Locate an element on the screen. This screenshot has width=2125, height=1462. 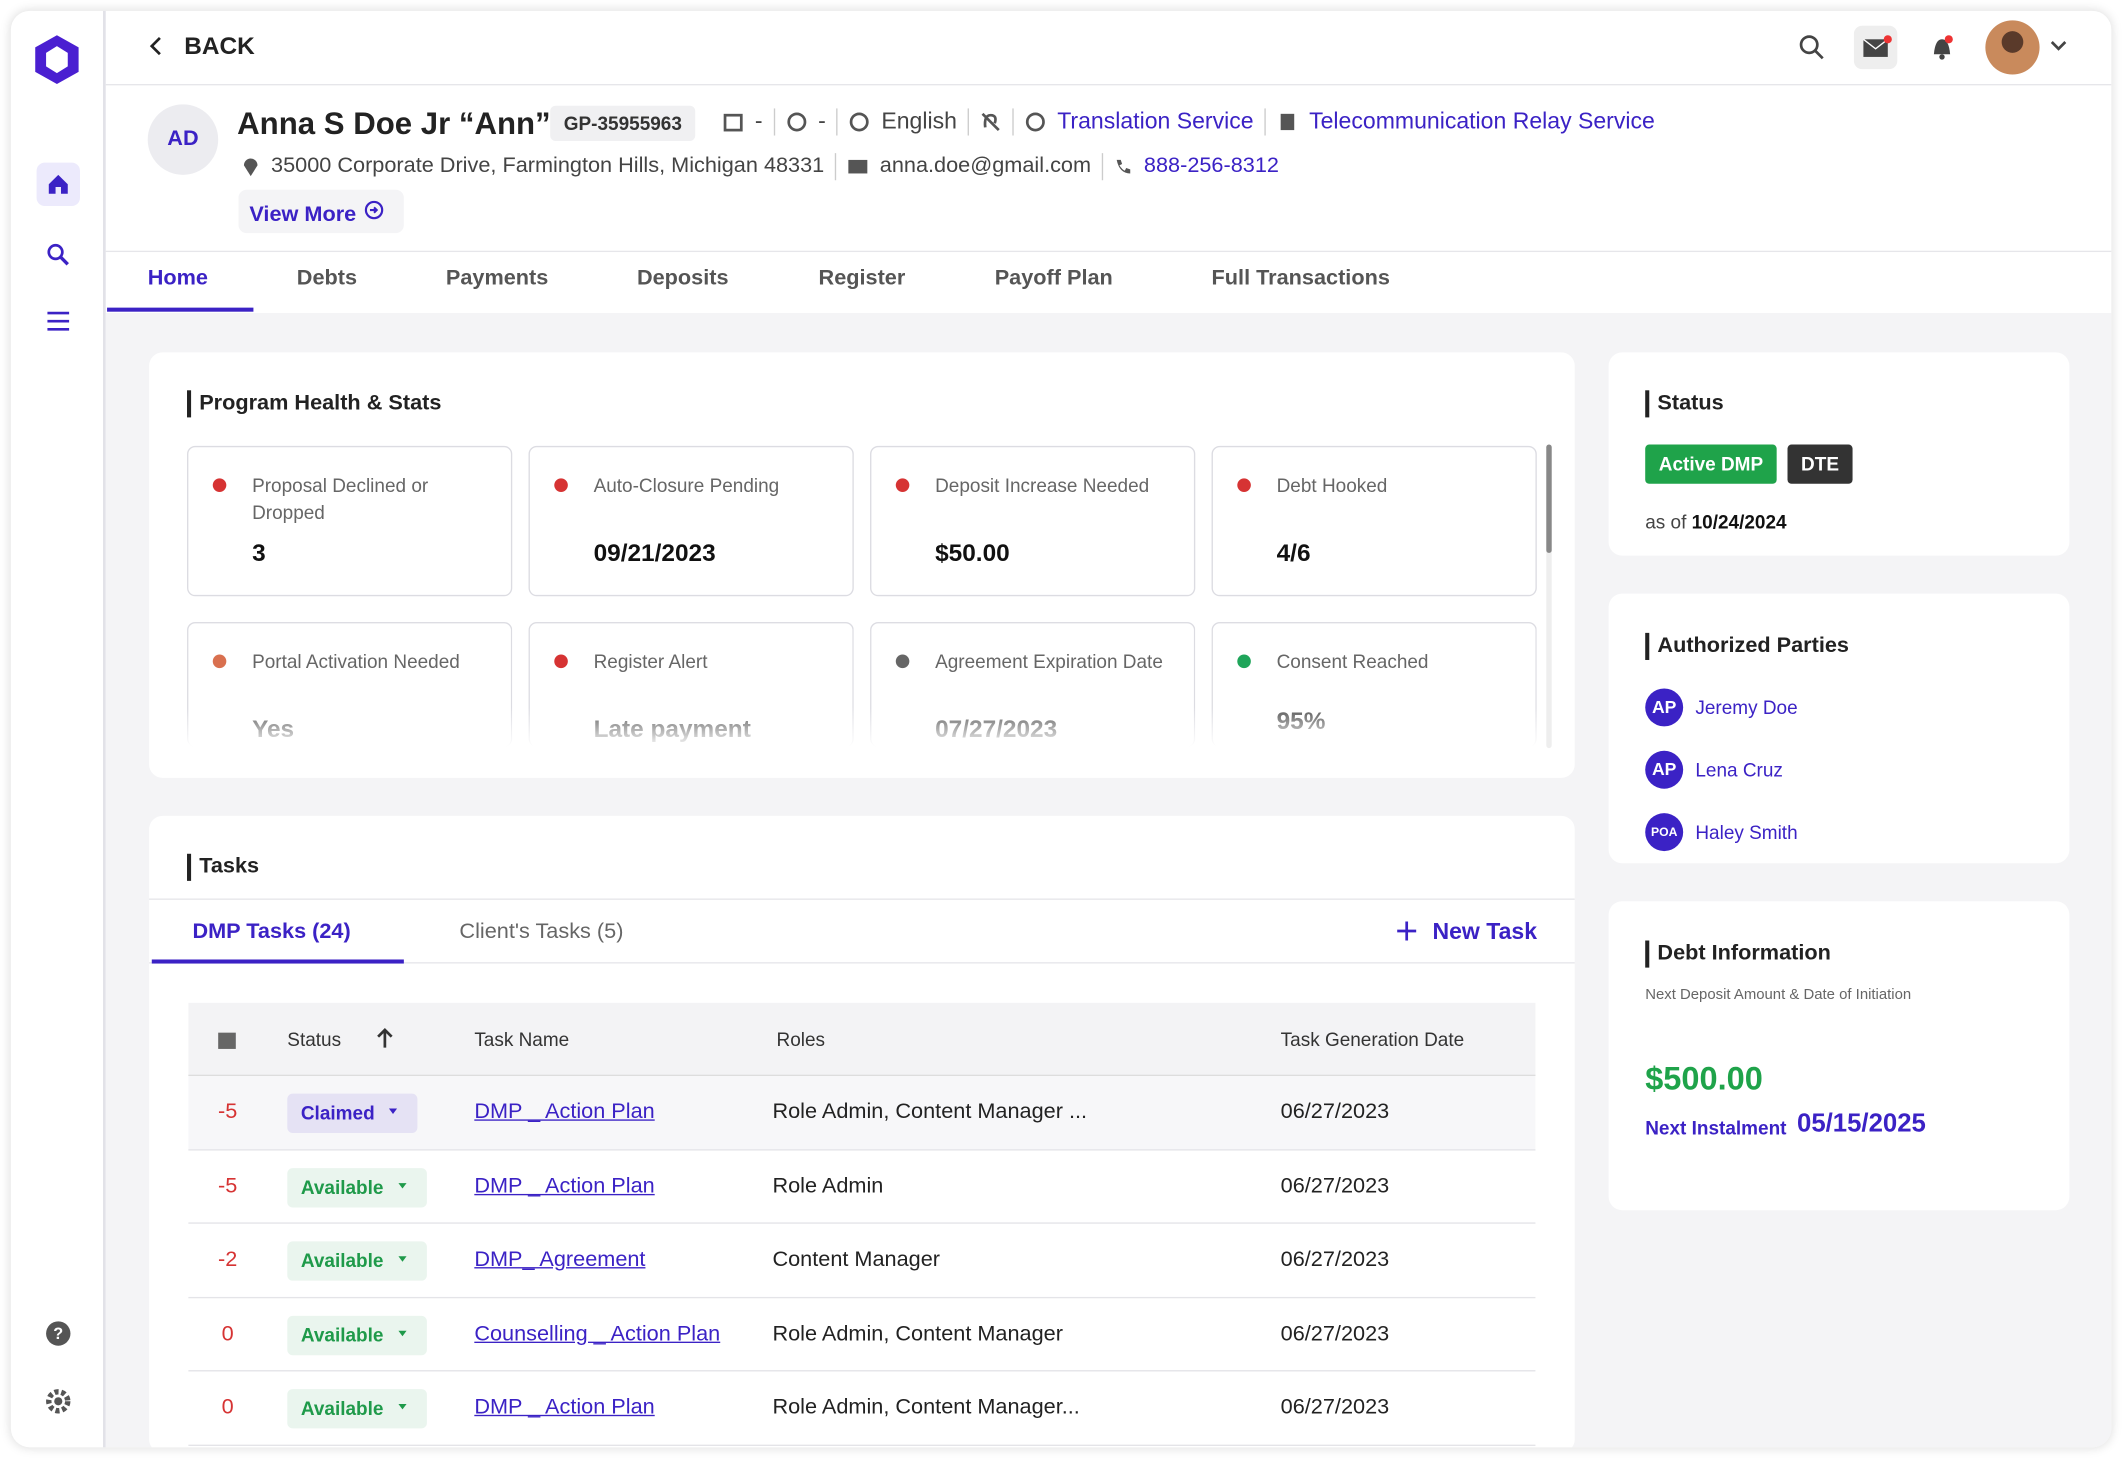
roles: Role Admin, Content Manager is located at coordinates (917, 1333).